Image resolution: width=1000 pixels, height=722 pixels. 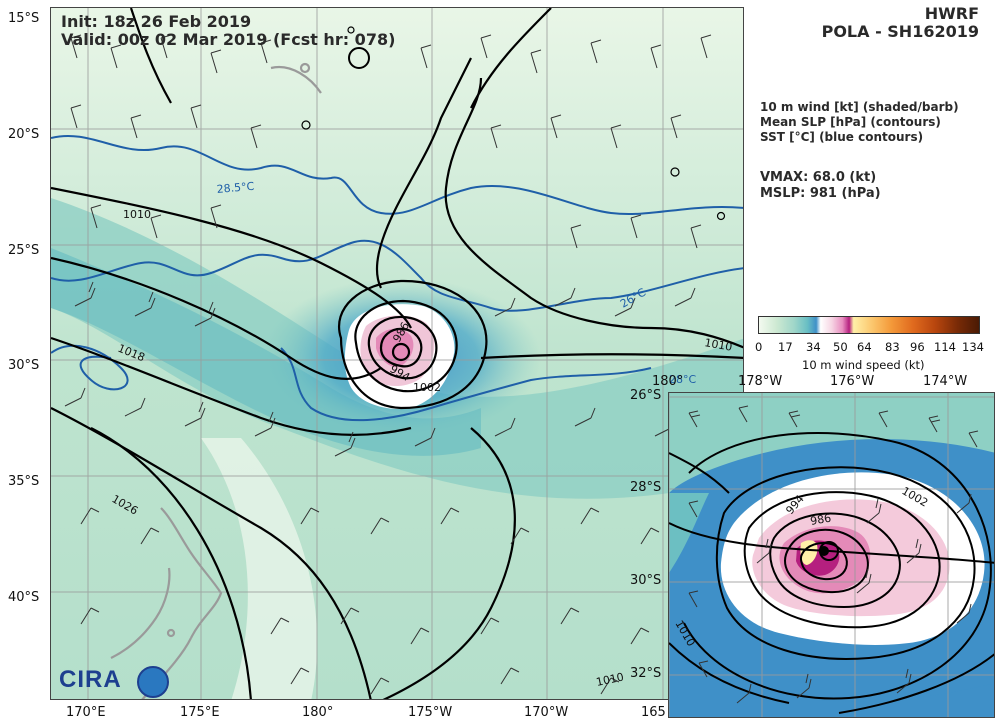 I want to click on vmax-value: VMAX: 68.0 (kt), so click(x=818, y=177).